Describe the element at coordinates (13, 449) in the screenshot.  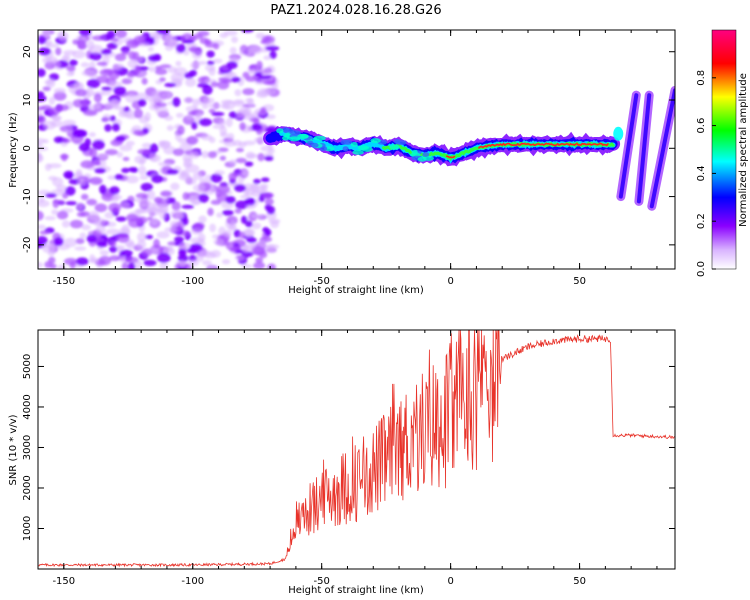
I see `snr-ylabel: SNR (10 * v/v)` at that location.